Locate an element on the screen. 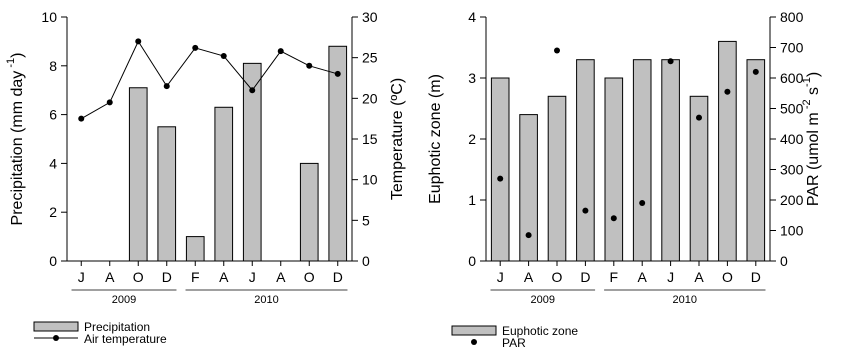 The width and height of the screenshot is (841, 353). legend-label-bar: Precipitation is located at coordinates (117, 327).